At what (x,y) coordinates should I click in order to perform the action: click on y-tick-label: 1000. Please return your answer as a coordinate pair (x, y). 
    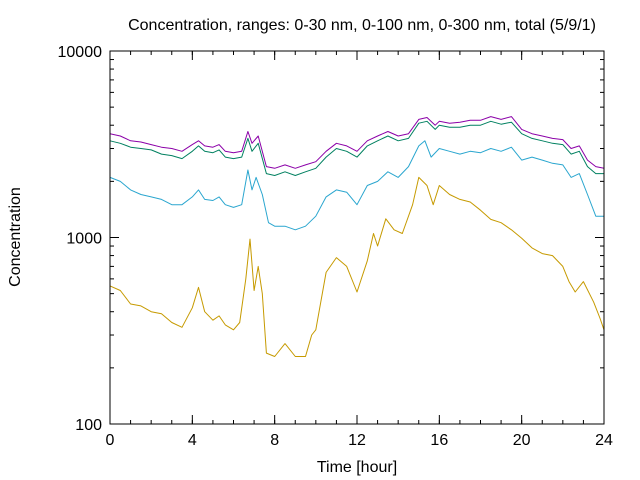
    Looking at the image, I should click on (84, 239).